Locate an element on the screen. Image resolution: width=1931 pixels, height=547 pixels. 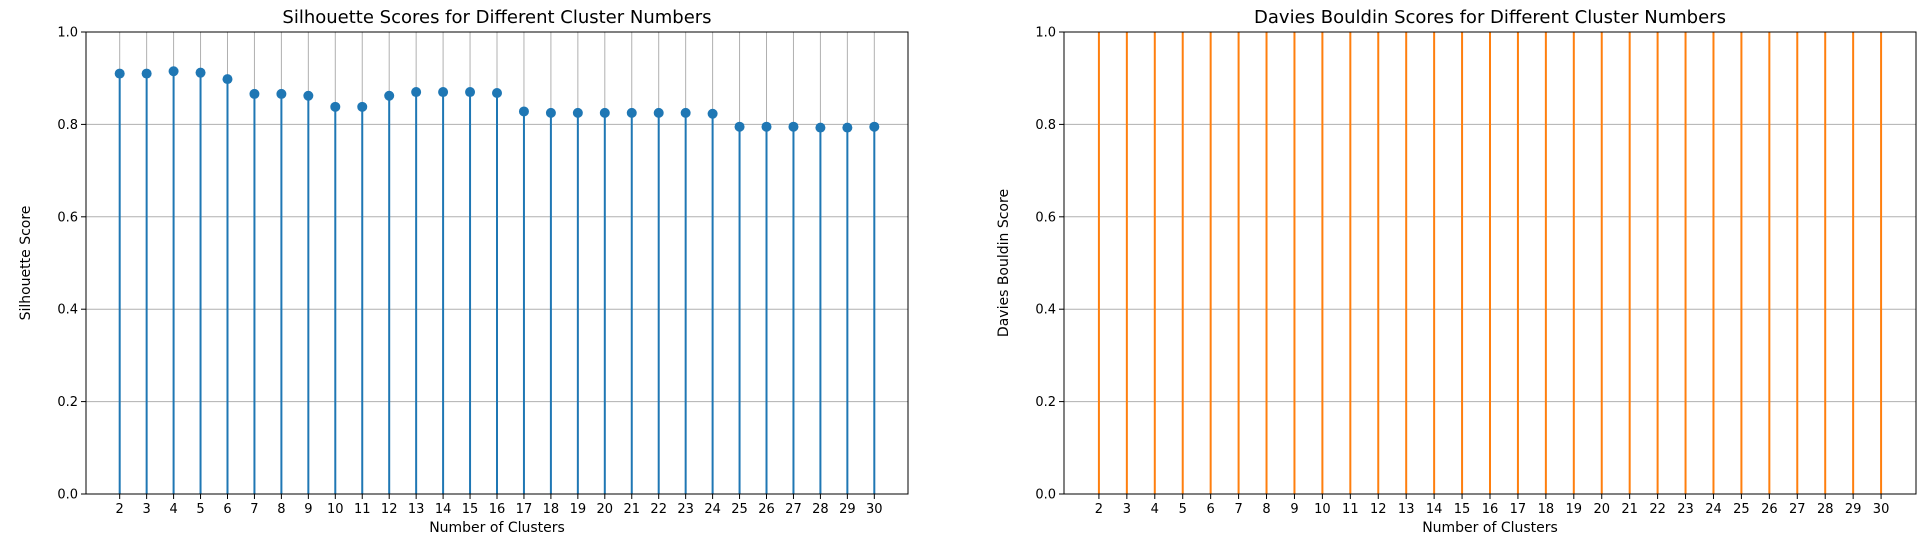
davies-bouldin-ytick-label: 0.8 is located at coordinates (1045, 125).